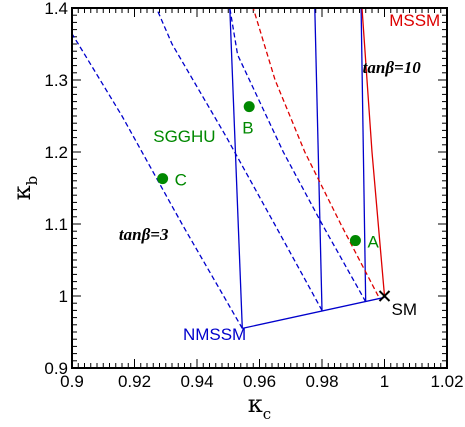  Describe the element at coordinates (56, 80) in the screenshot. I see `y-tick-label: 1.3` at that location.